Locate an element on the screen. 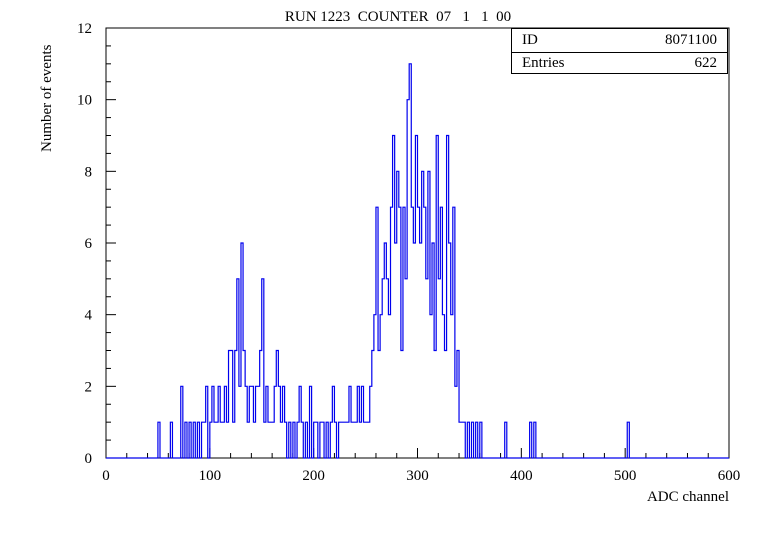 The width and height of the screenshot is (776, 533). x-axis-label: ADC channel is located at coordinates (688, 497).